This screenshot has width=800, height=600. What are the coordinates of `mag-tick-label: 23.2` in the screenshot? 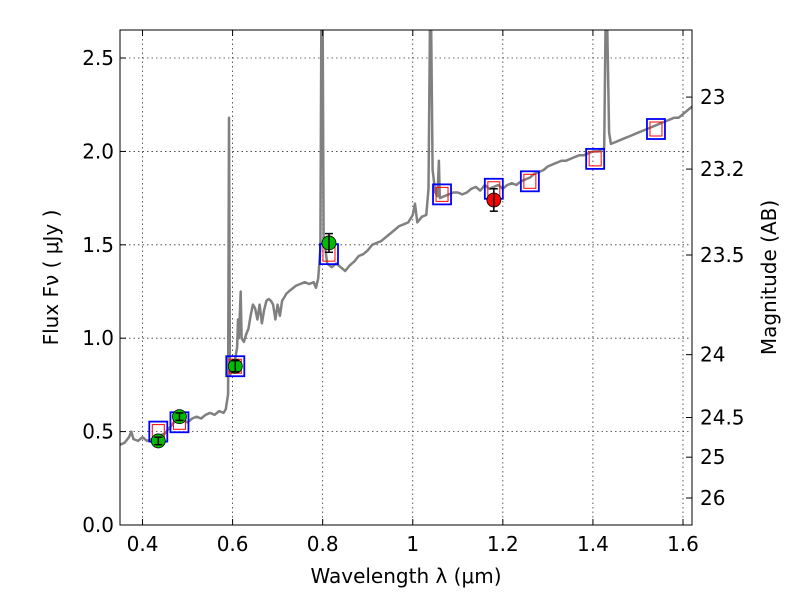 It's located at (722, 169).